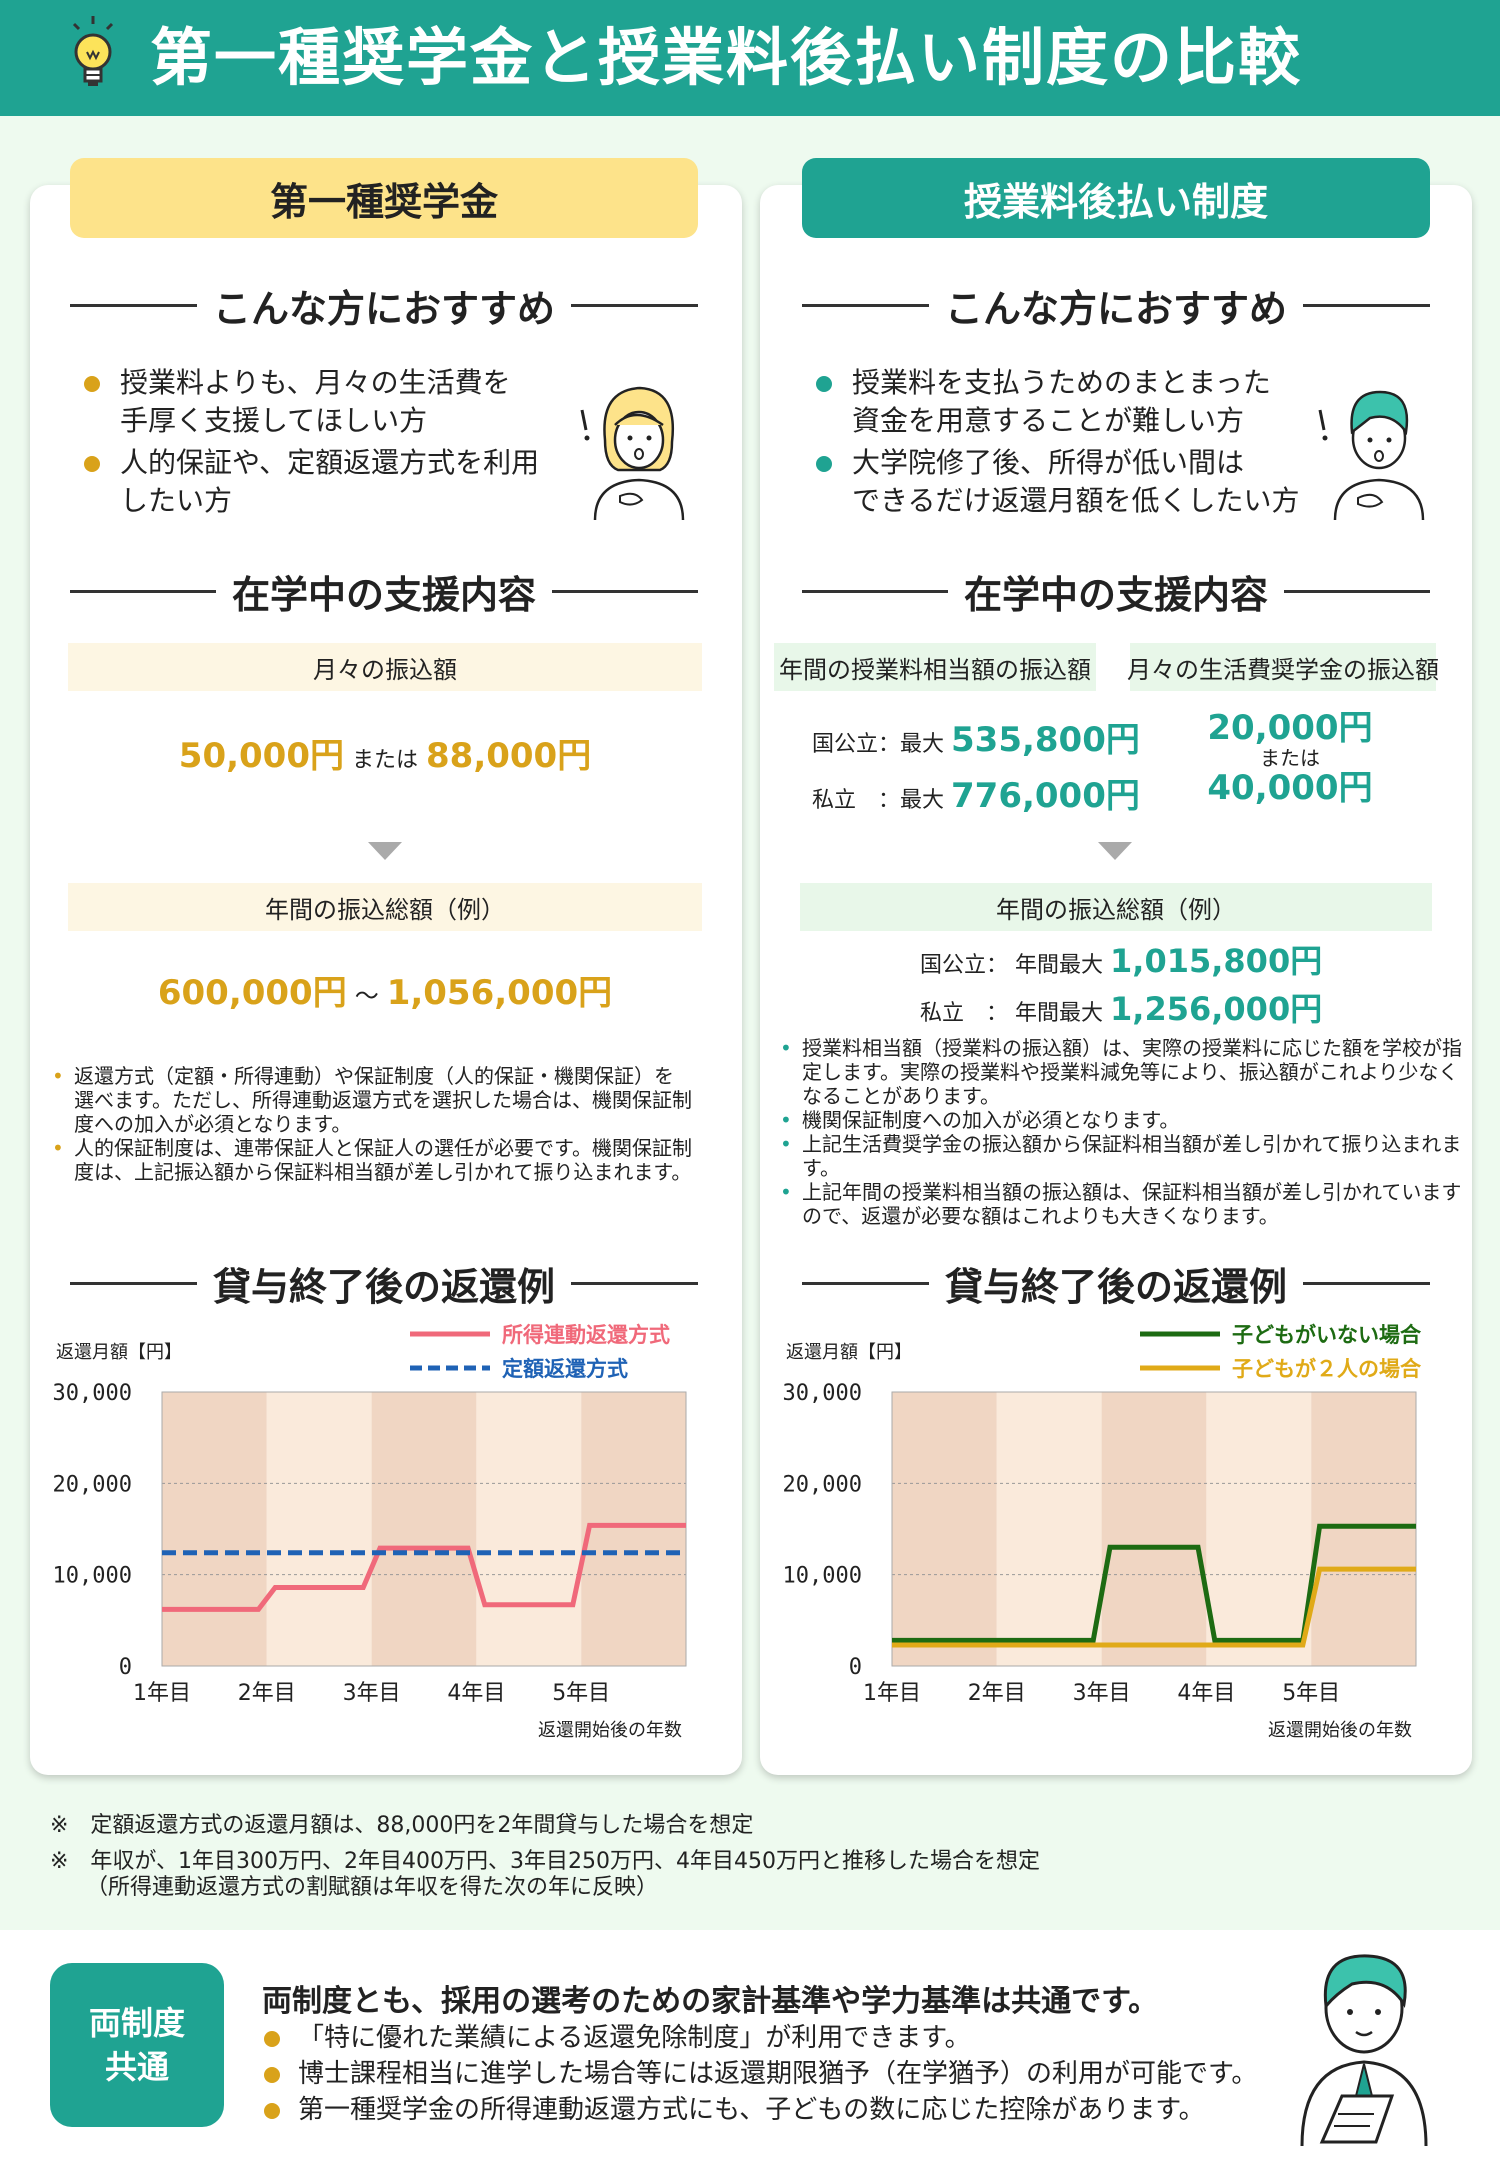  Describe the element at coordinates (1290, 758) in the screenshot. I see `right-living-amount: 20,000円 または 40,000円` at that location.